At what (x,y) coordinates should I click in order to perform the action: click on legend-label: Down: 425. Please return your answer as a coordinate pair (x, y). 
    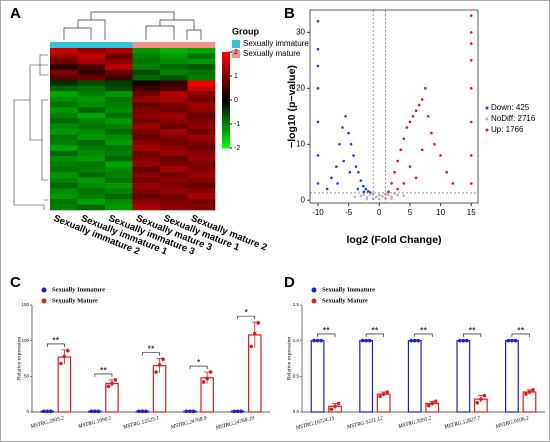
    Looking at the image, I should click on (510, 107).